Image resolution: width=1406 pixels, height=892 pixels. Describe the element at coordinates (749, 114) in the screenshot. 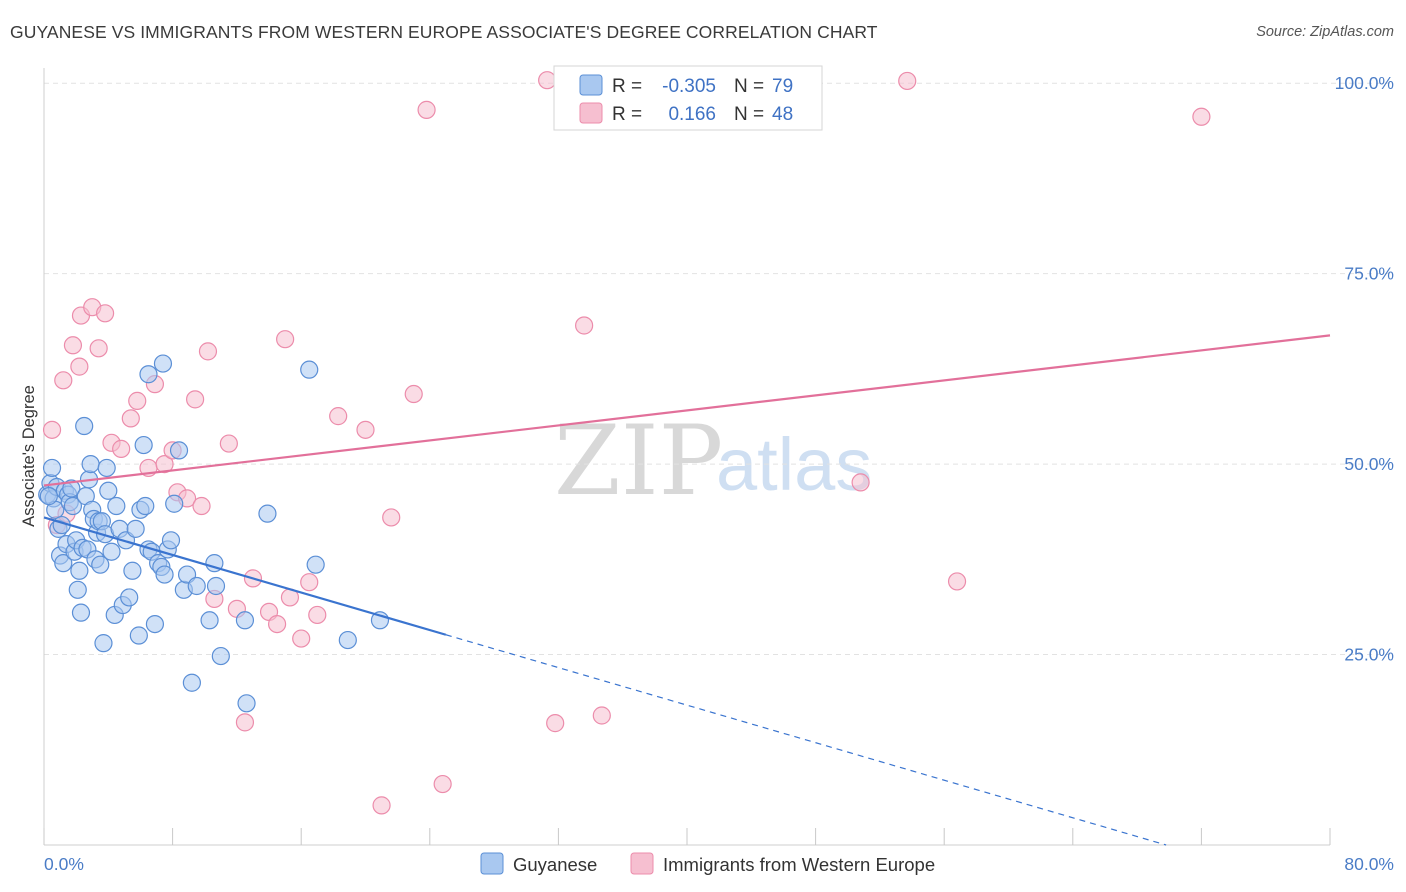

I see `stats-n-label-2: N =` at that location.